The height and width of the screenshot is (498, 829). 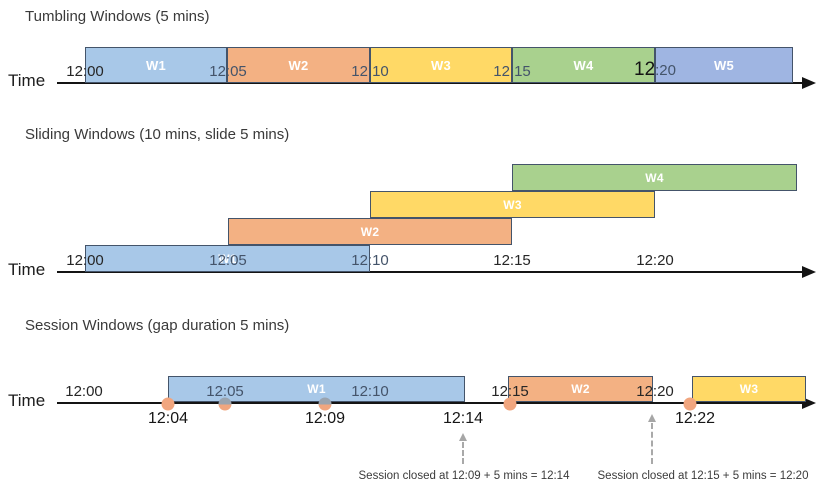 I want to click on session-time-axis-label: Time, so click(x=27, y=400).